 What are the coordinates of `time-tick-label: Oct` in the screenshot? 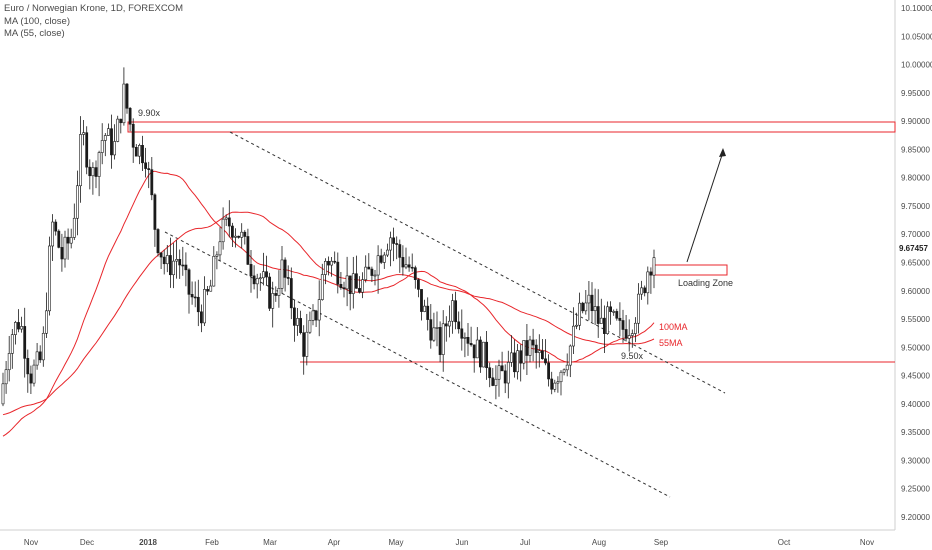 It's located at (784, 542).